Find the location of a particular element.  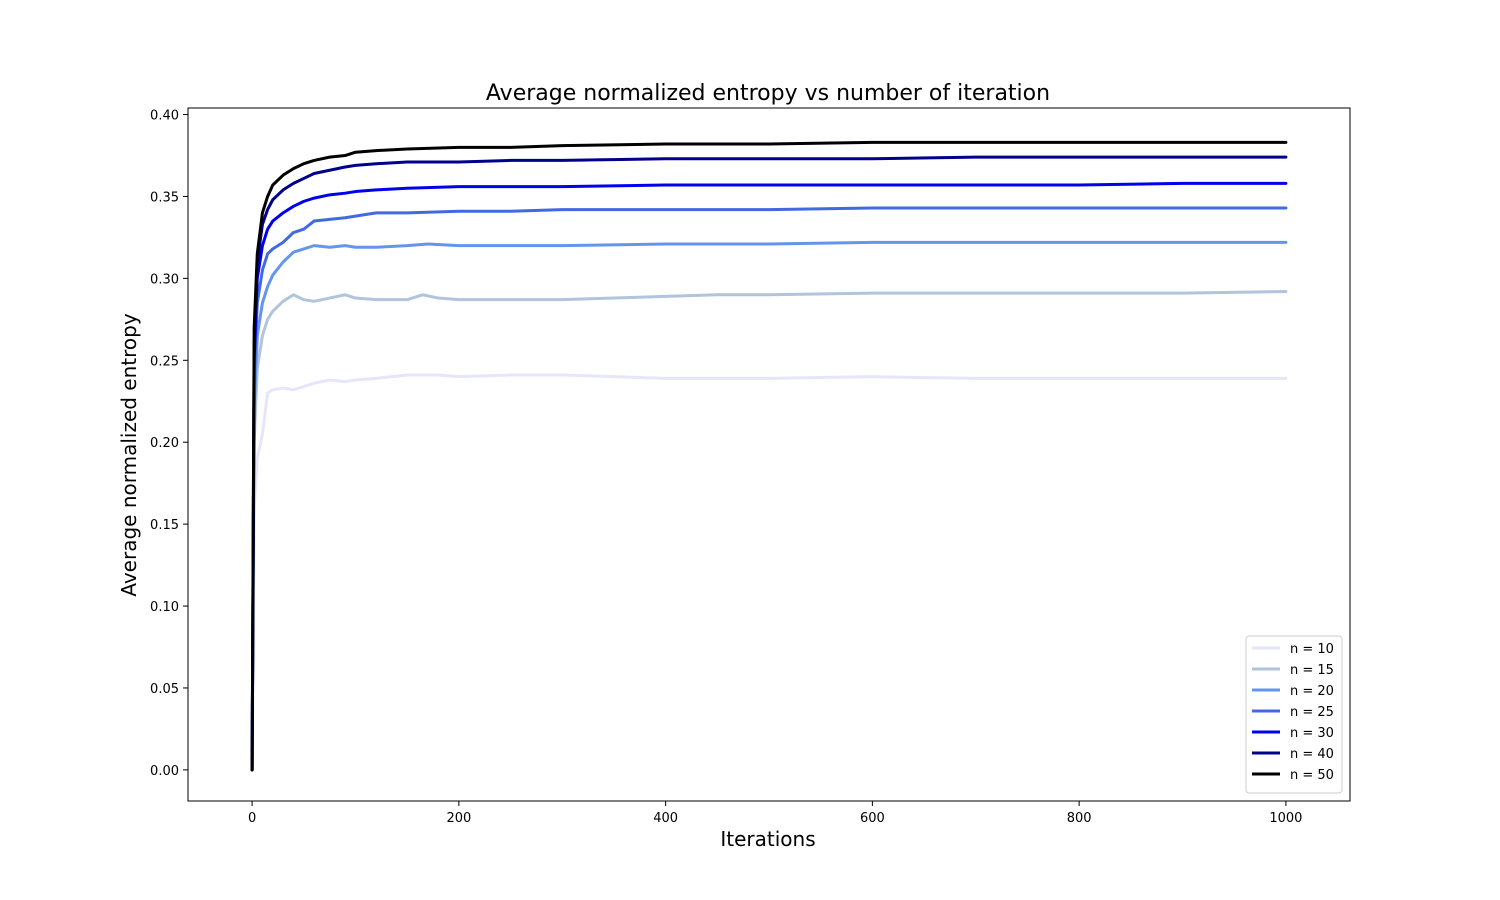

y-tick-label: 0.15 is located at coordinates (164, 525).